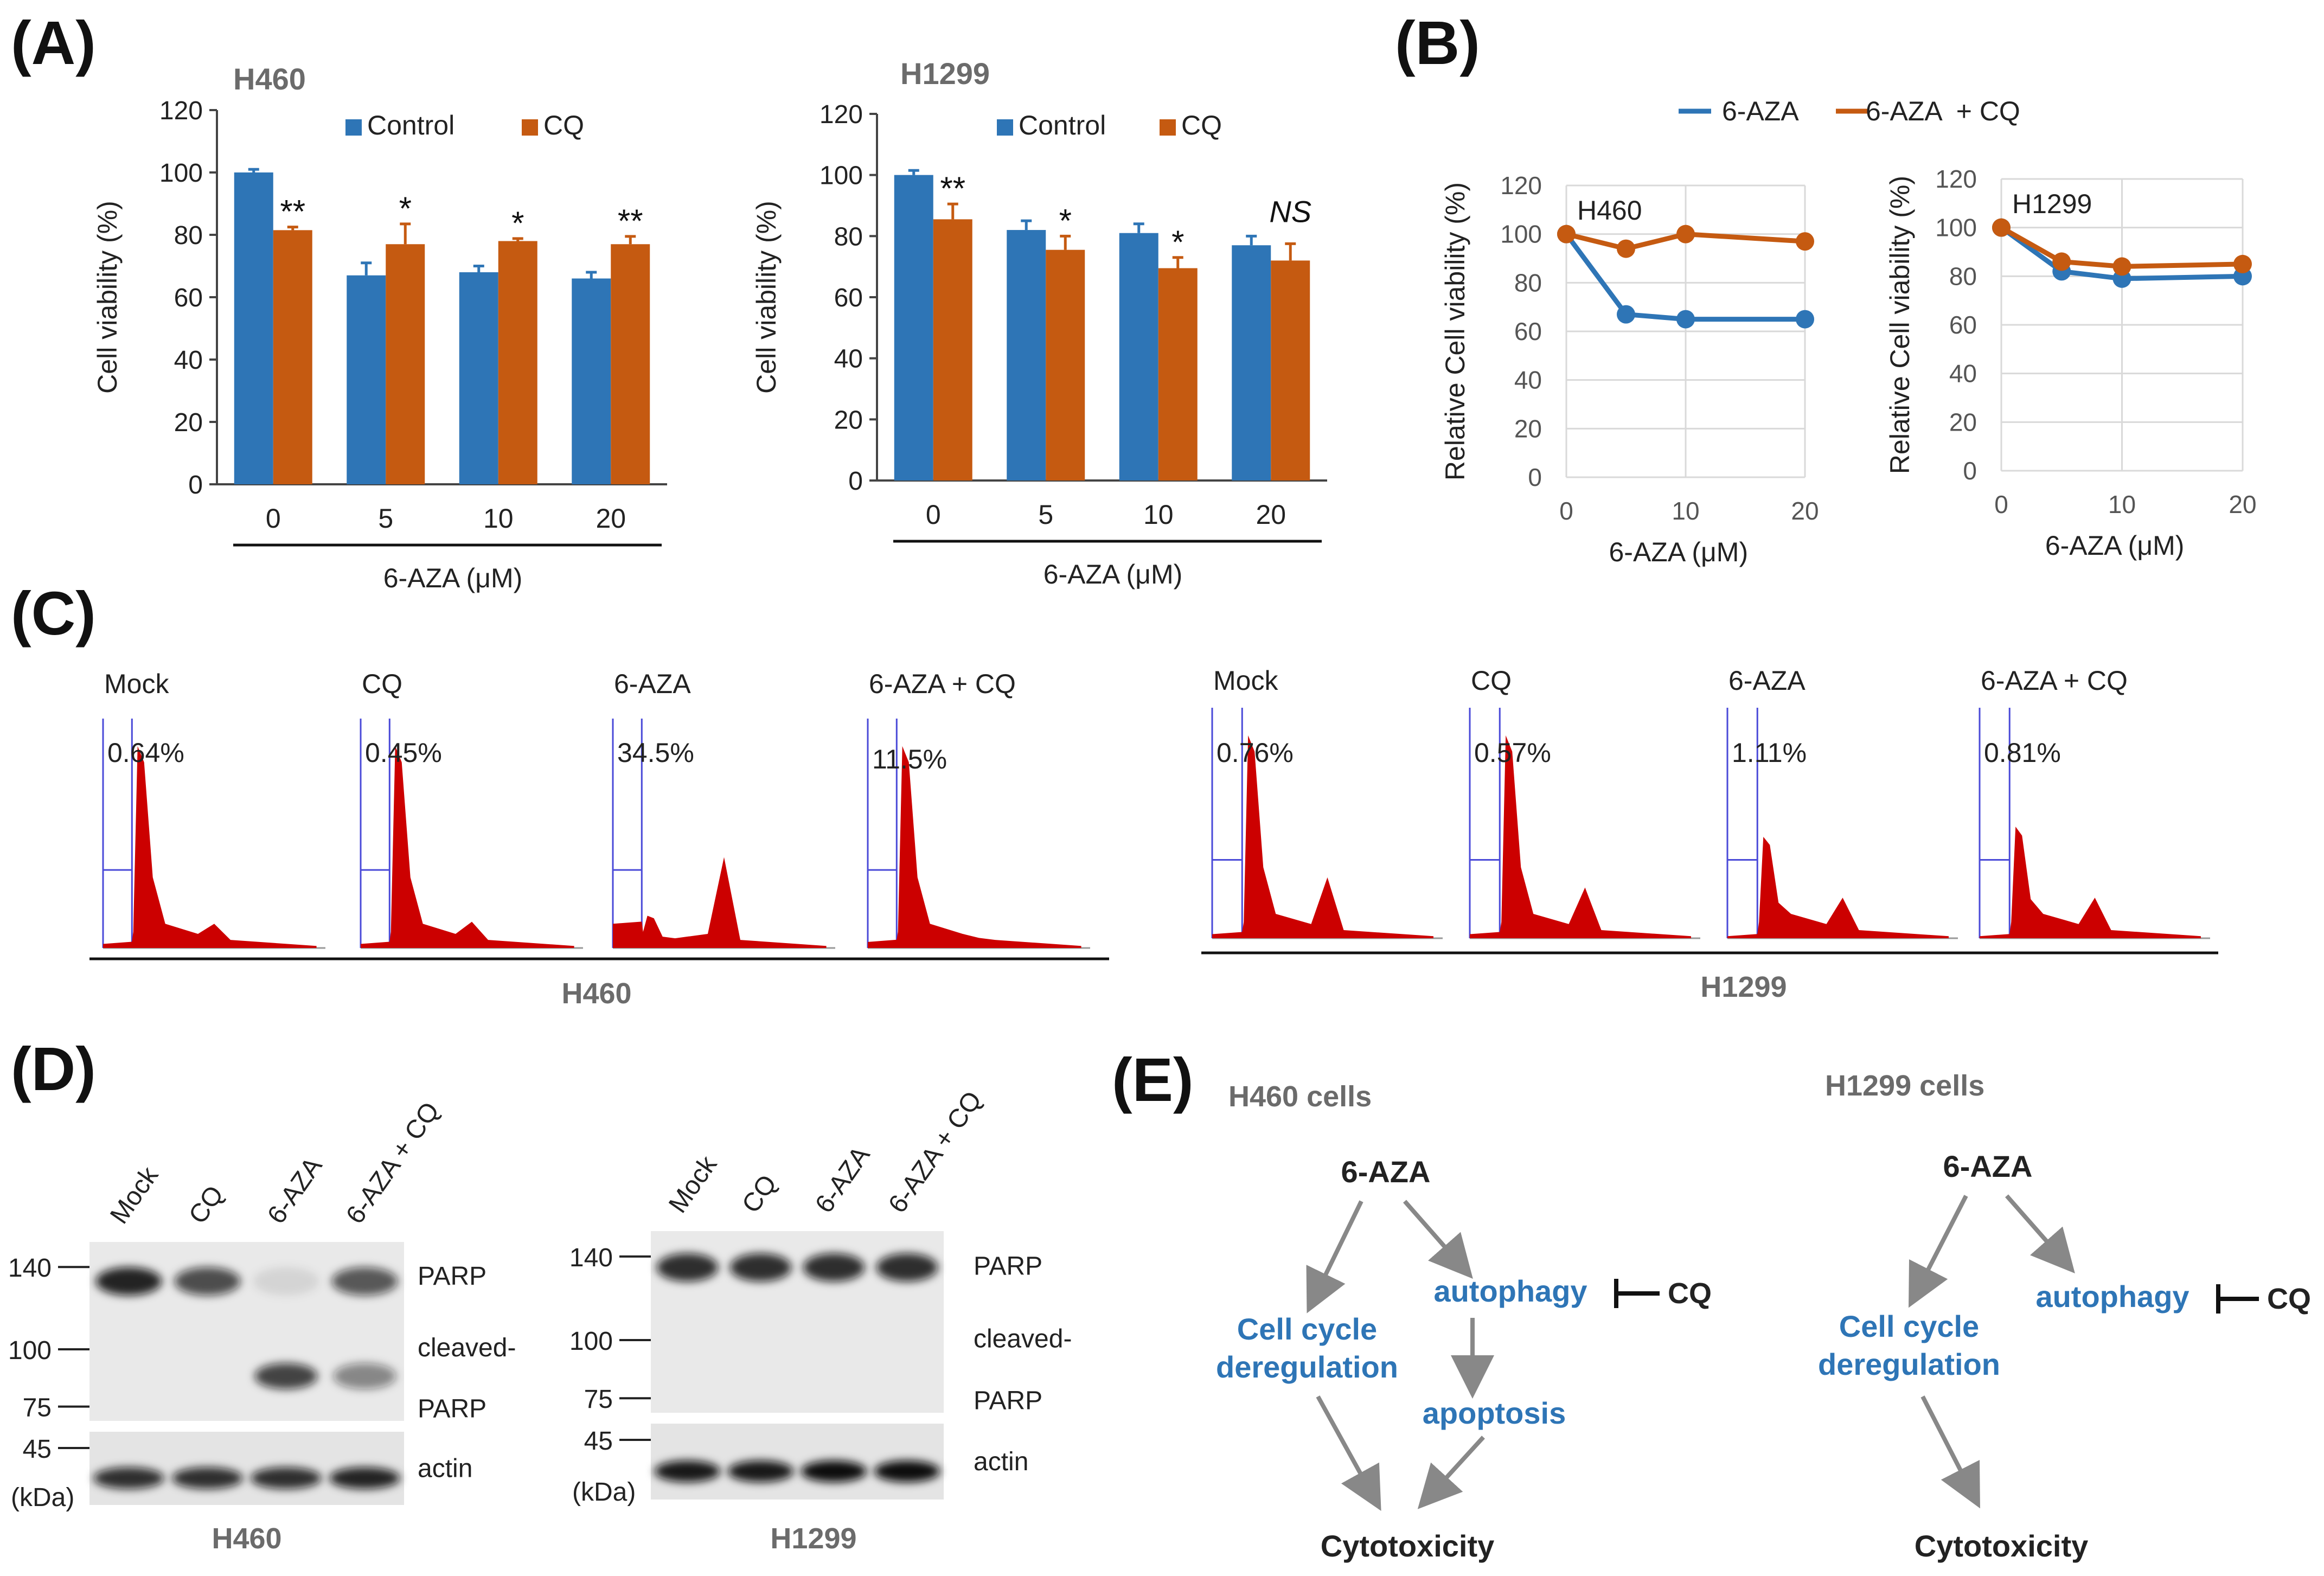 The height and width of the screenshot is (1576, 2324). What do you see at coordinates (1938, 1251) in the screenshot?
I see `arrow-drug-to-cellcycle-h1299` at bounding box center [1938, 1251].